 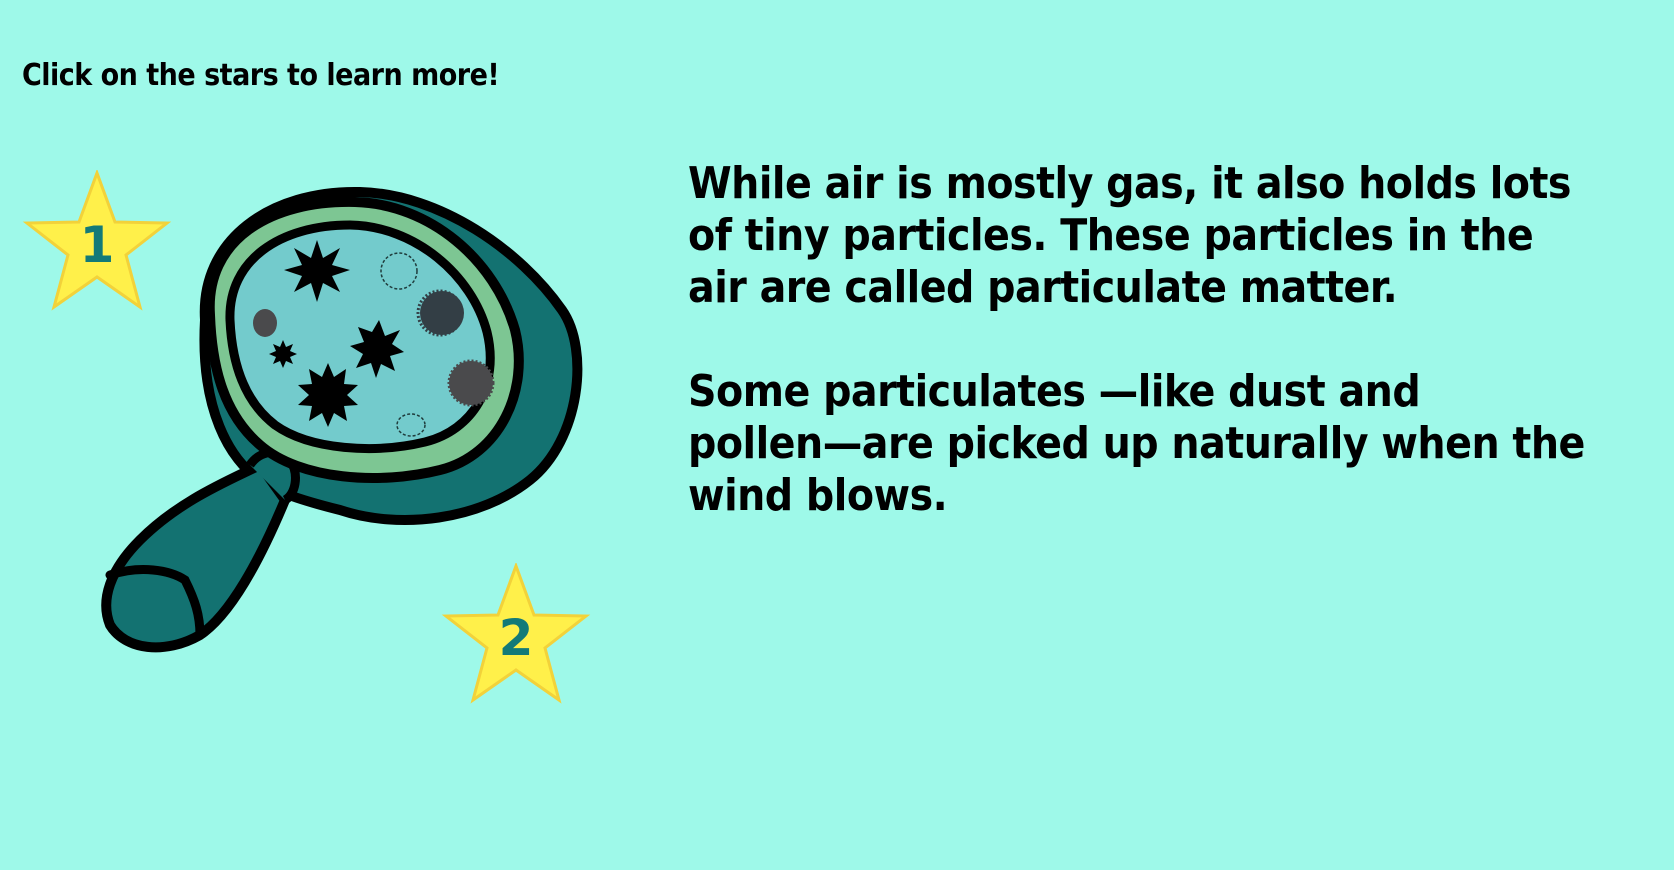 I want to click on text-line: wind blows., so click(x=818, y=495).